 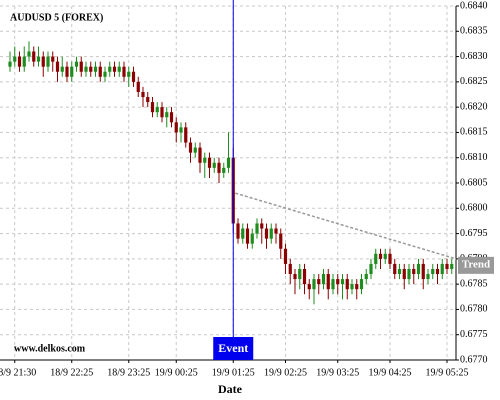 I want to click on event-label-box, so click(x=233, y=348).